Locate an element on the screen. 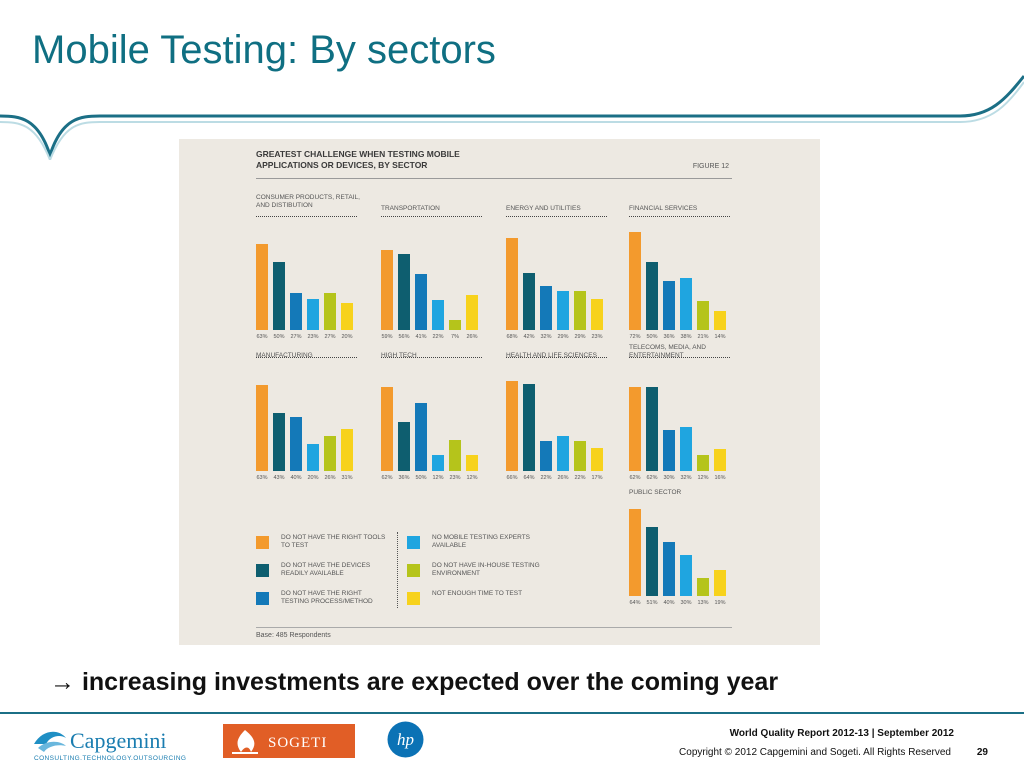 The image size is (1024, 768). base-divider is located at coordinates (494, 627).